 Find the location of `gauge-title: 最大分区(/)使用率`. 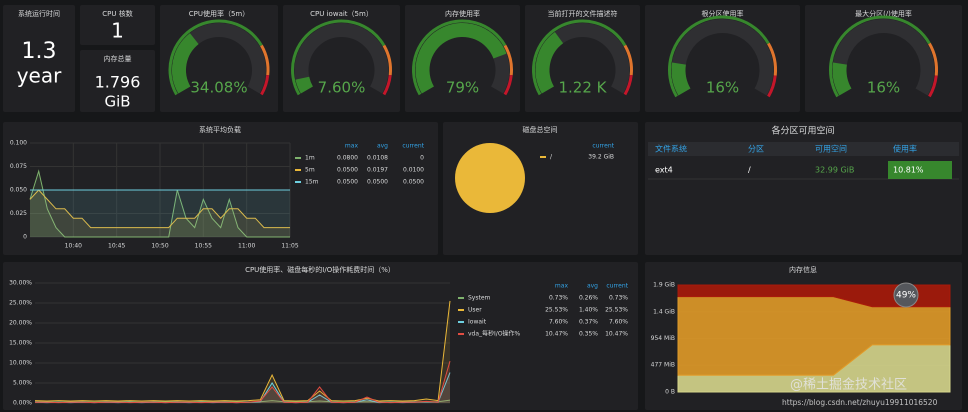

gauge-title: 最大分区(/)使用率 is located at coordinates (883, 13).